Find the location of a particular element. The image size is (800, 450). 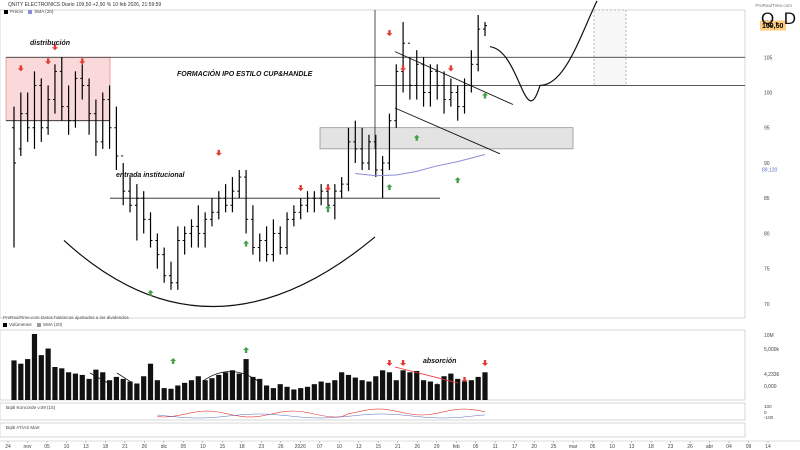

volume-arc is located at coordinates (230, 376).